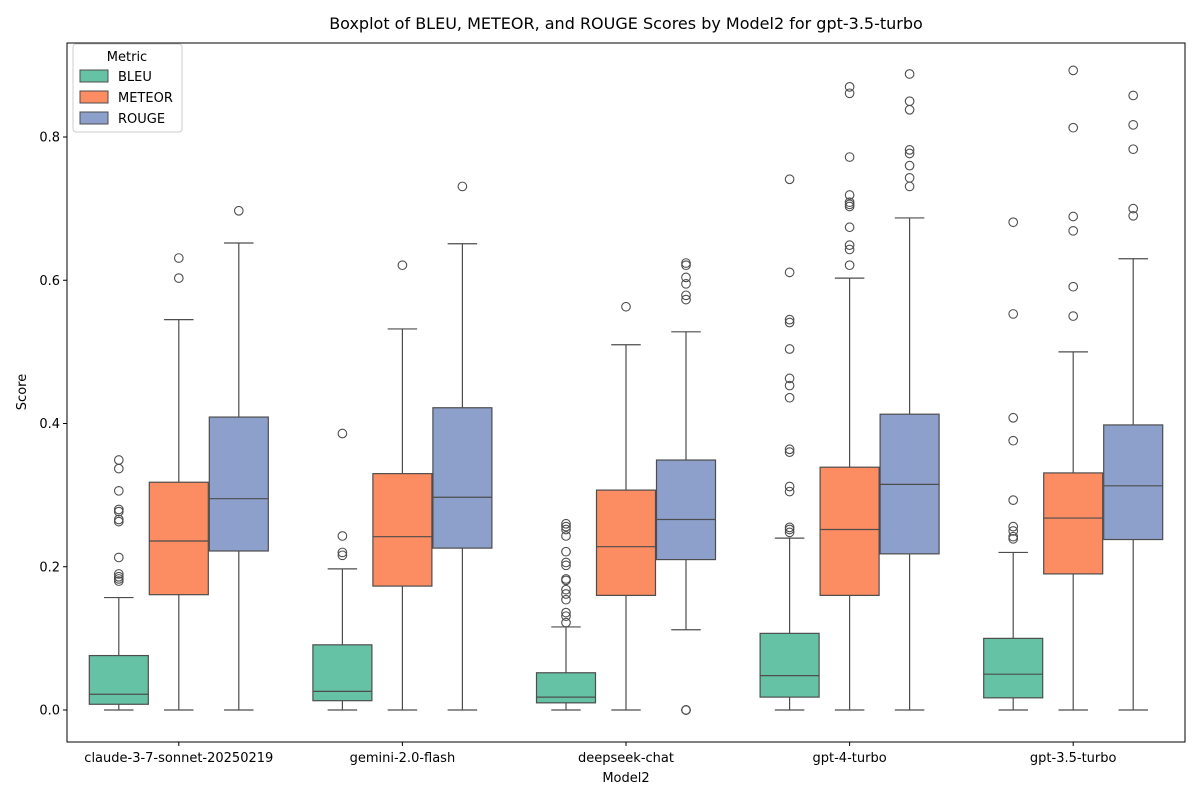 This screenshot has width=1200, height=800. I want to click on x-tick-label: gemini-2.0-flash, so click(403, 758).